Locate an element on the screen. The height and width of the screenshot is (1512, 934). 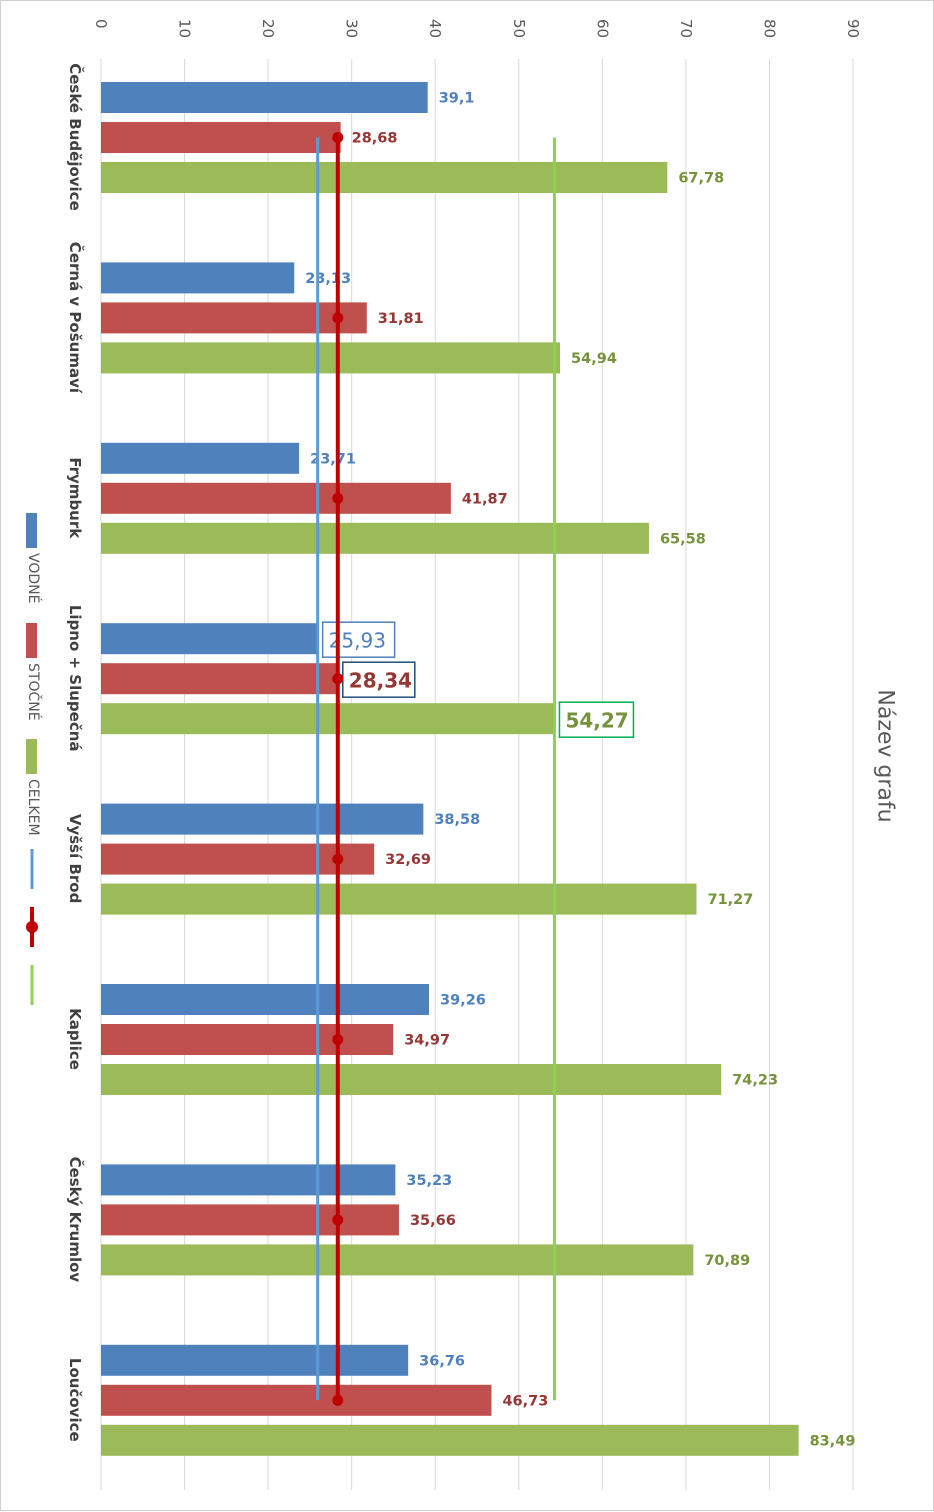
data-label: 35,66 is located at coordinates (433, 1221).